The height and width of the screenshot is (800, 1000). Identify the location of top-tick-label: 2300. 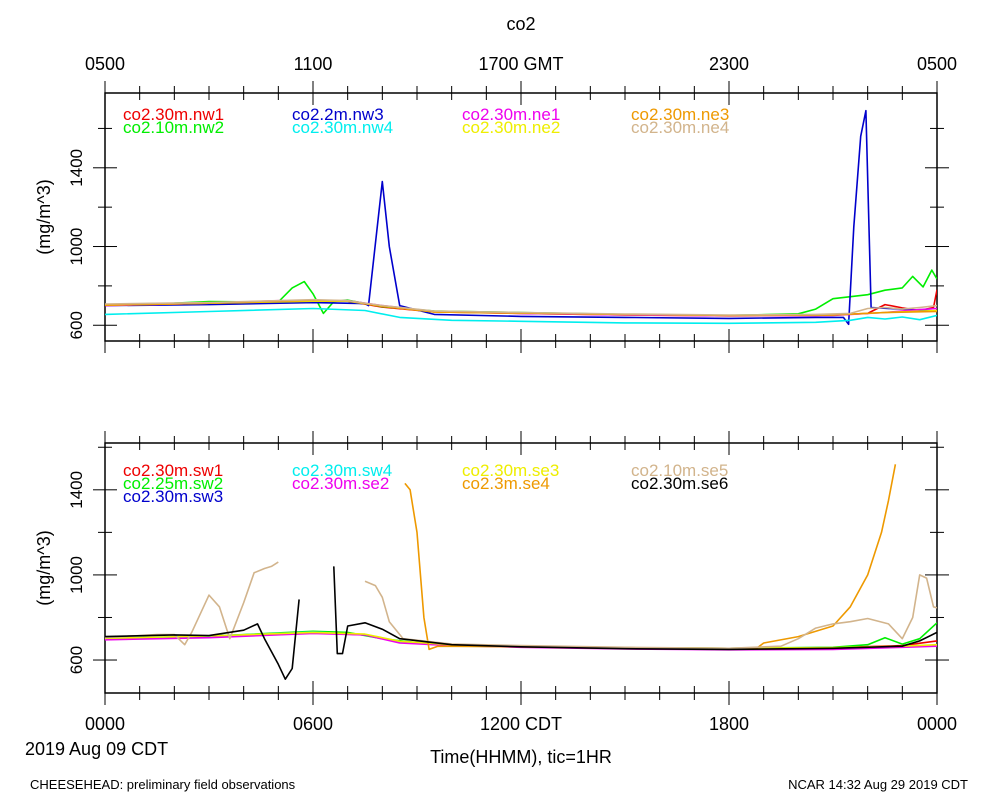
(729, 64).